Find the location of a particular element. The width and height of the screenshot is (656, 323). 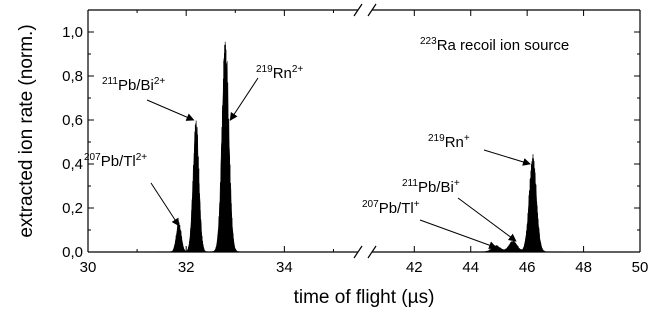

peak-label-1: 211Pb/Bi2+ is located at coordinates (133, 85).